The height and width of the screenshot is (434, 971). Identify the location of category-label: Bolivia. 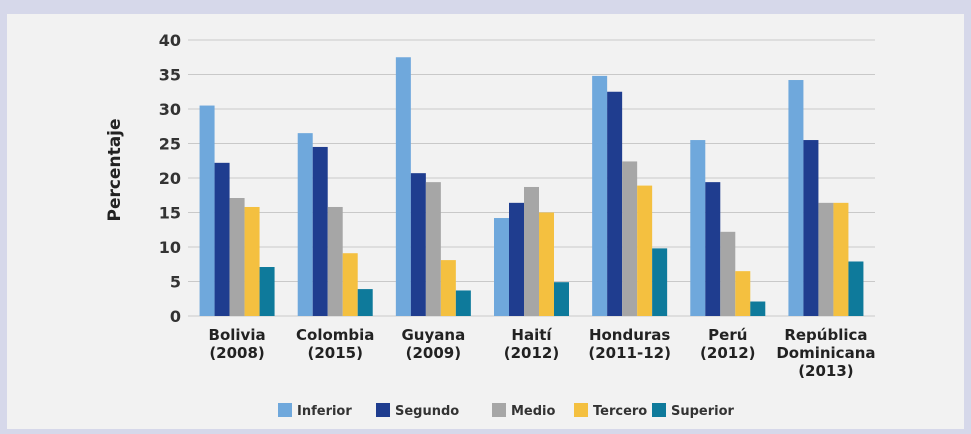
(237, 335).